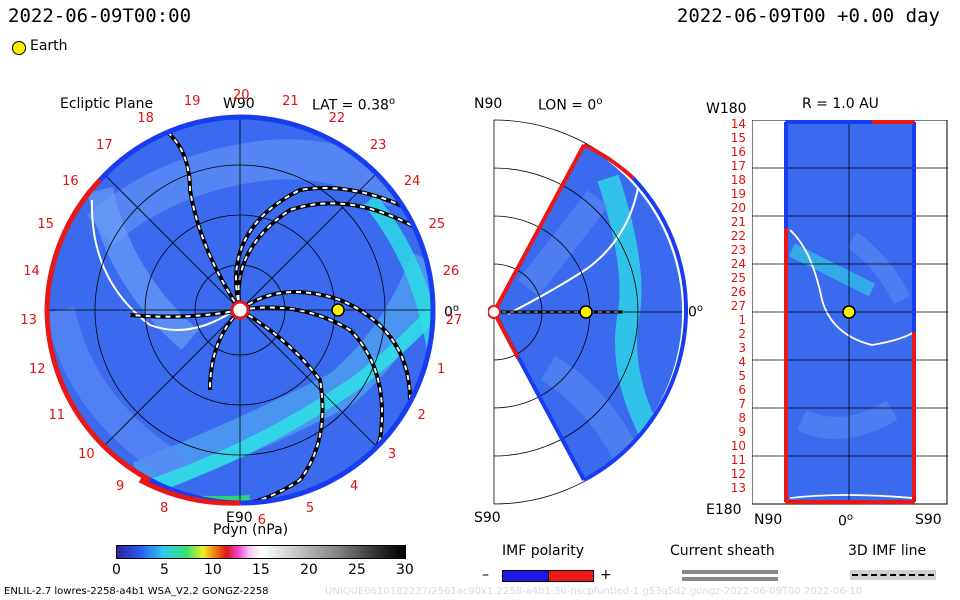  What do you see at coordinates (887, 551) in the screenshot?
I see `imf3d-title: 3D IMF line` at bounding box center [887, 551].